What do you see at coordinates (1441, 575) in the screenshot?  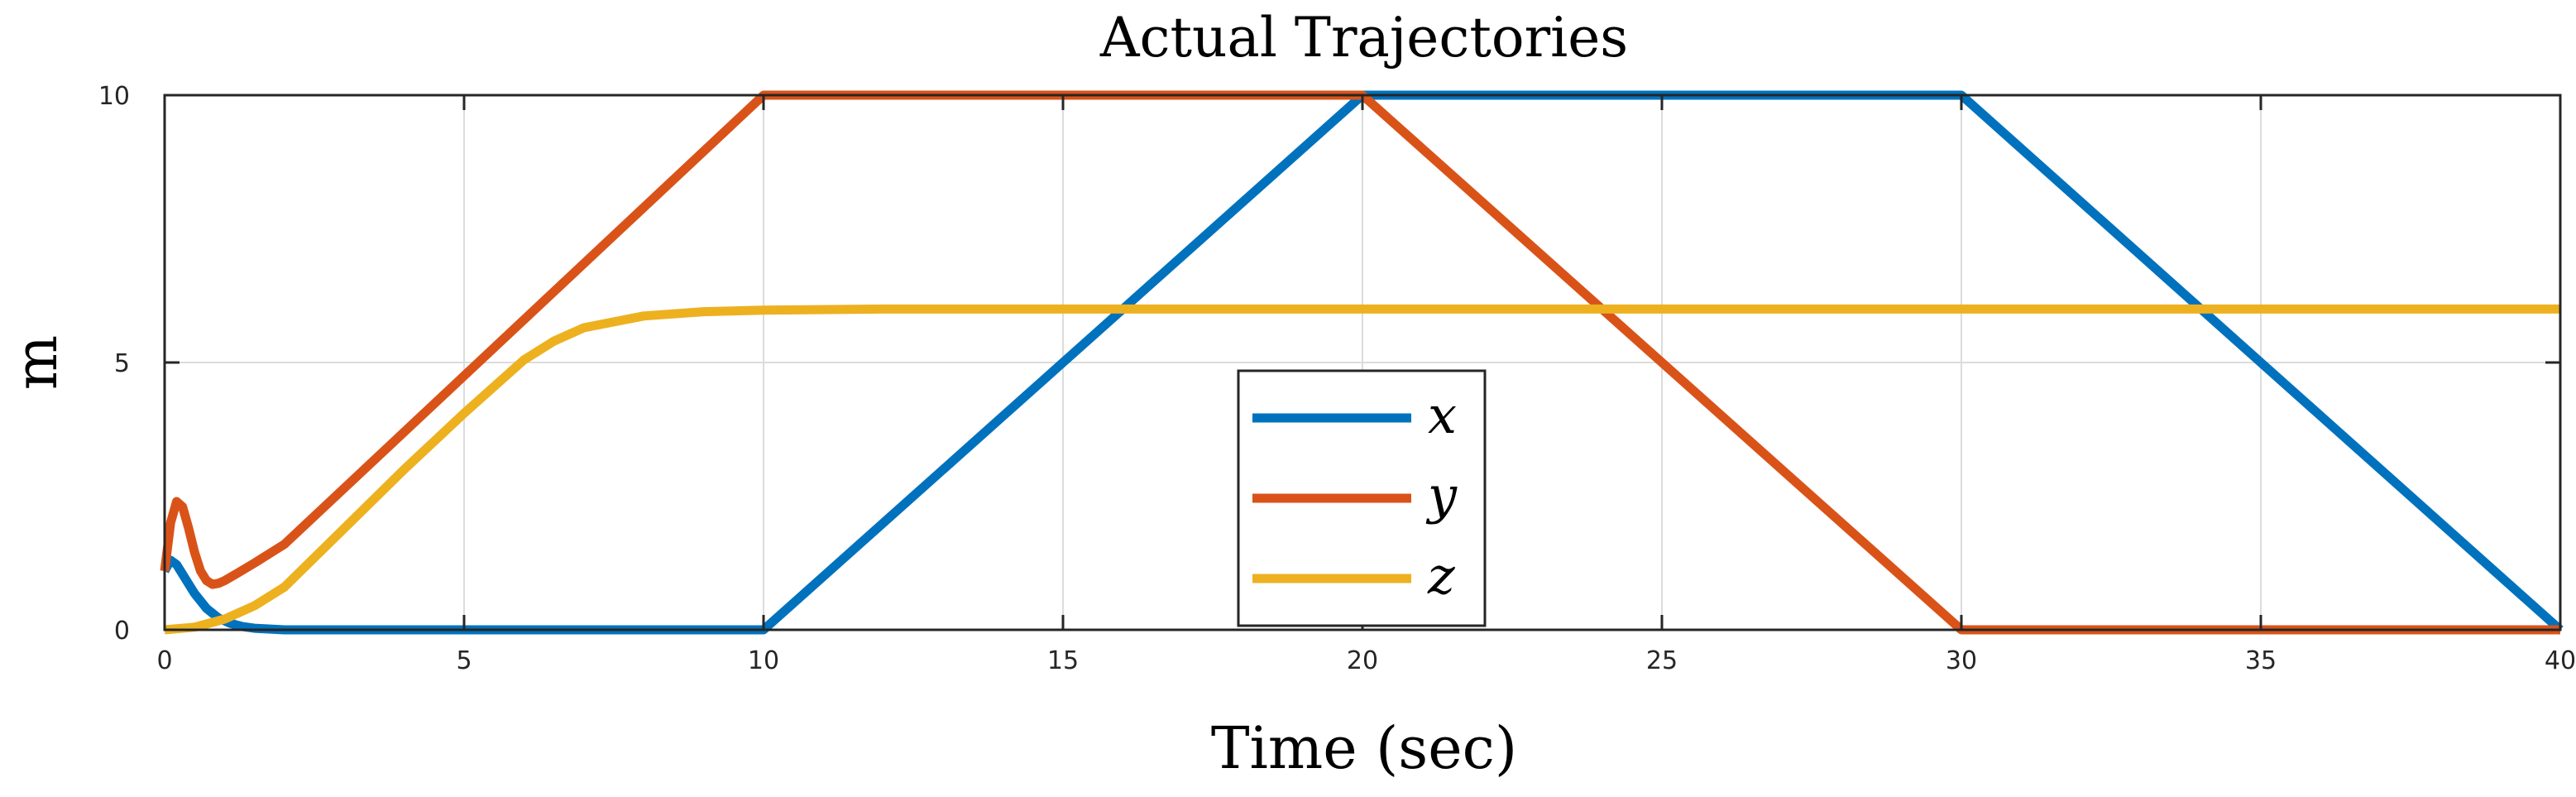 I see `legend-label-z: z` at bounding box center [1441, 575].